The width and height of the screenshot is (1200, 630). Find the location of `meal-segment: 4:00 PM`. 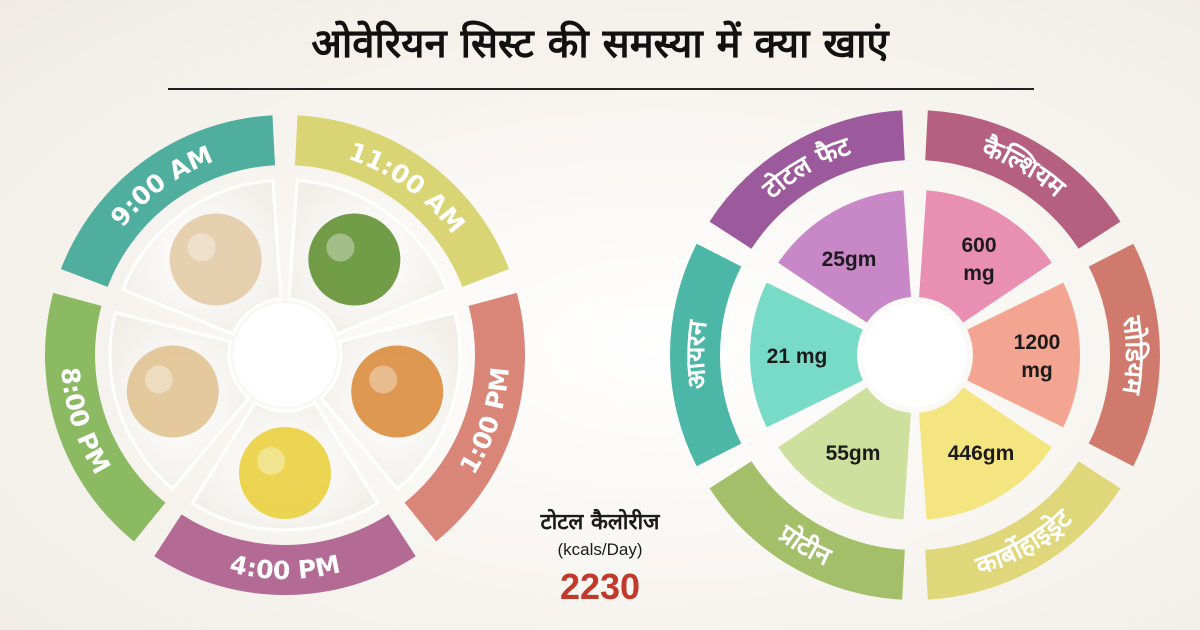

meal-segment: 4:00 PM is located at coordinates (285, 498).